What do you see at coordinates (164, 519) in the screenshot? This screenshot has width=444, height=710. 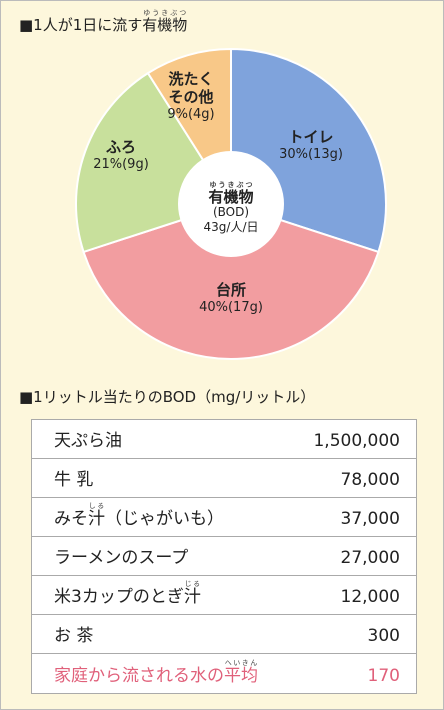 I see `label-text: （じゃがいも）` at bounding box center [164, 519].